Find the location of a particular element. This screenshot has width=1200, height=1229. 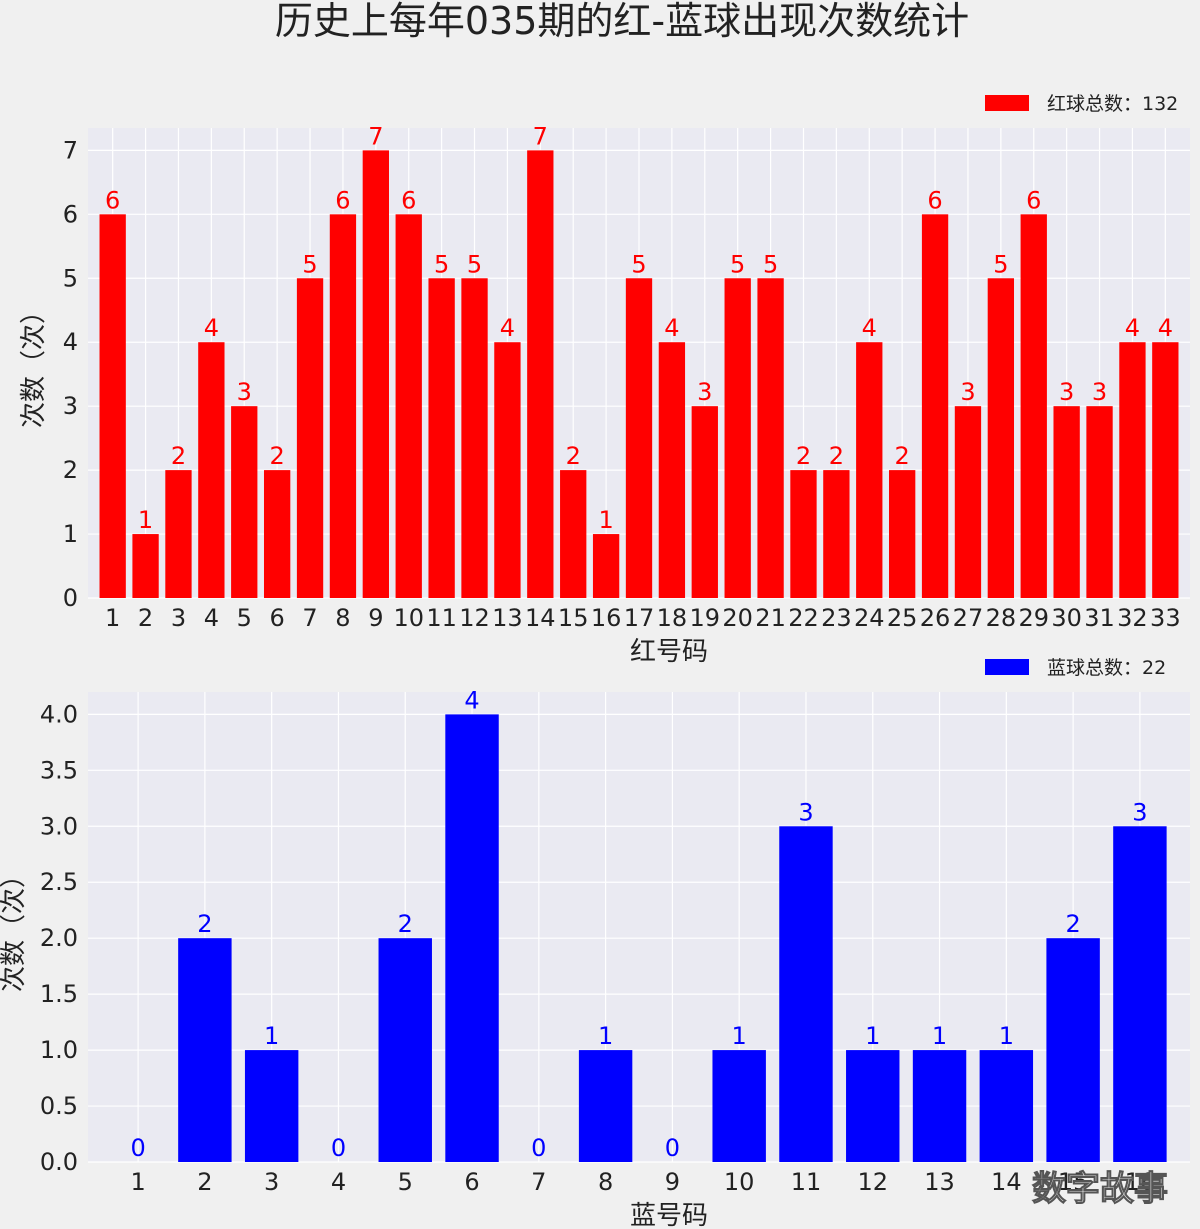

watermark: 数字故事 is located at coordinates (1100, 1189).